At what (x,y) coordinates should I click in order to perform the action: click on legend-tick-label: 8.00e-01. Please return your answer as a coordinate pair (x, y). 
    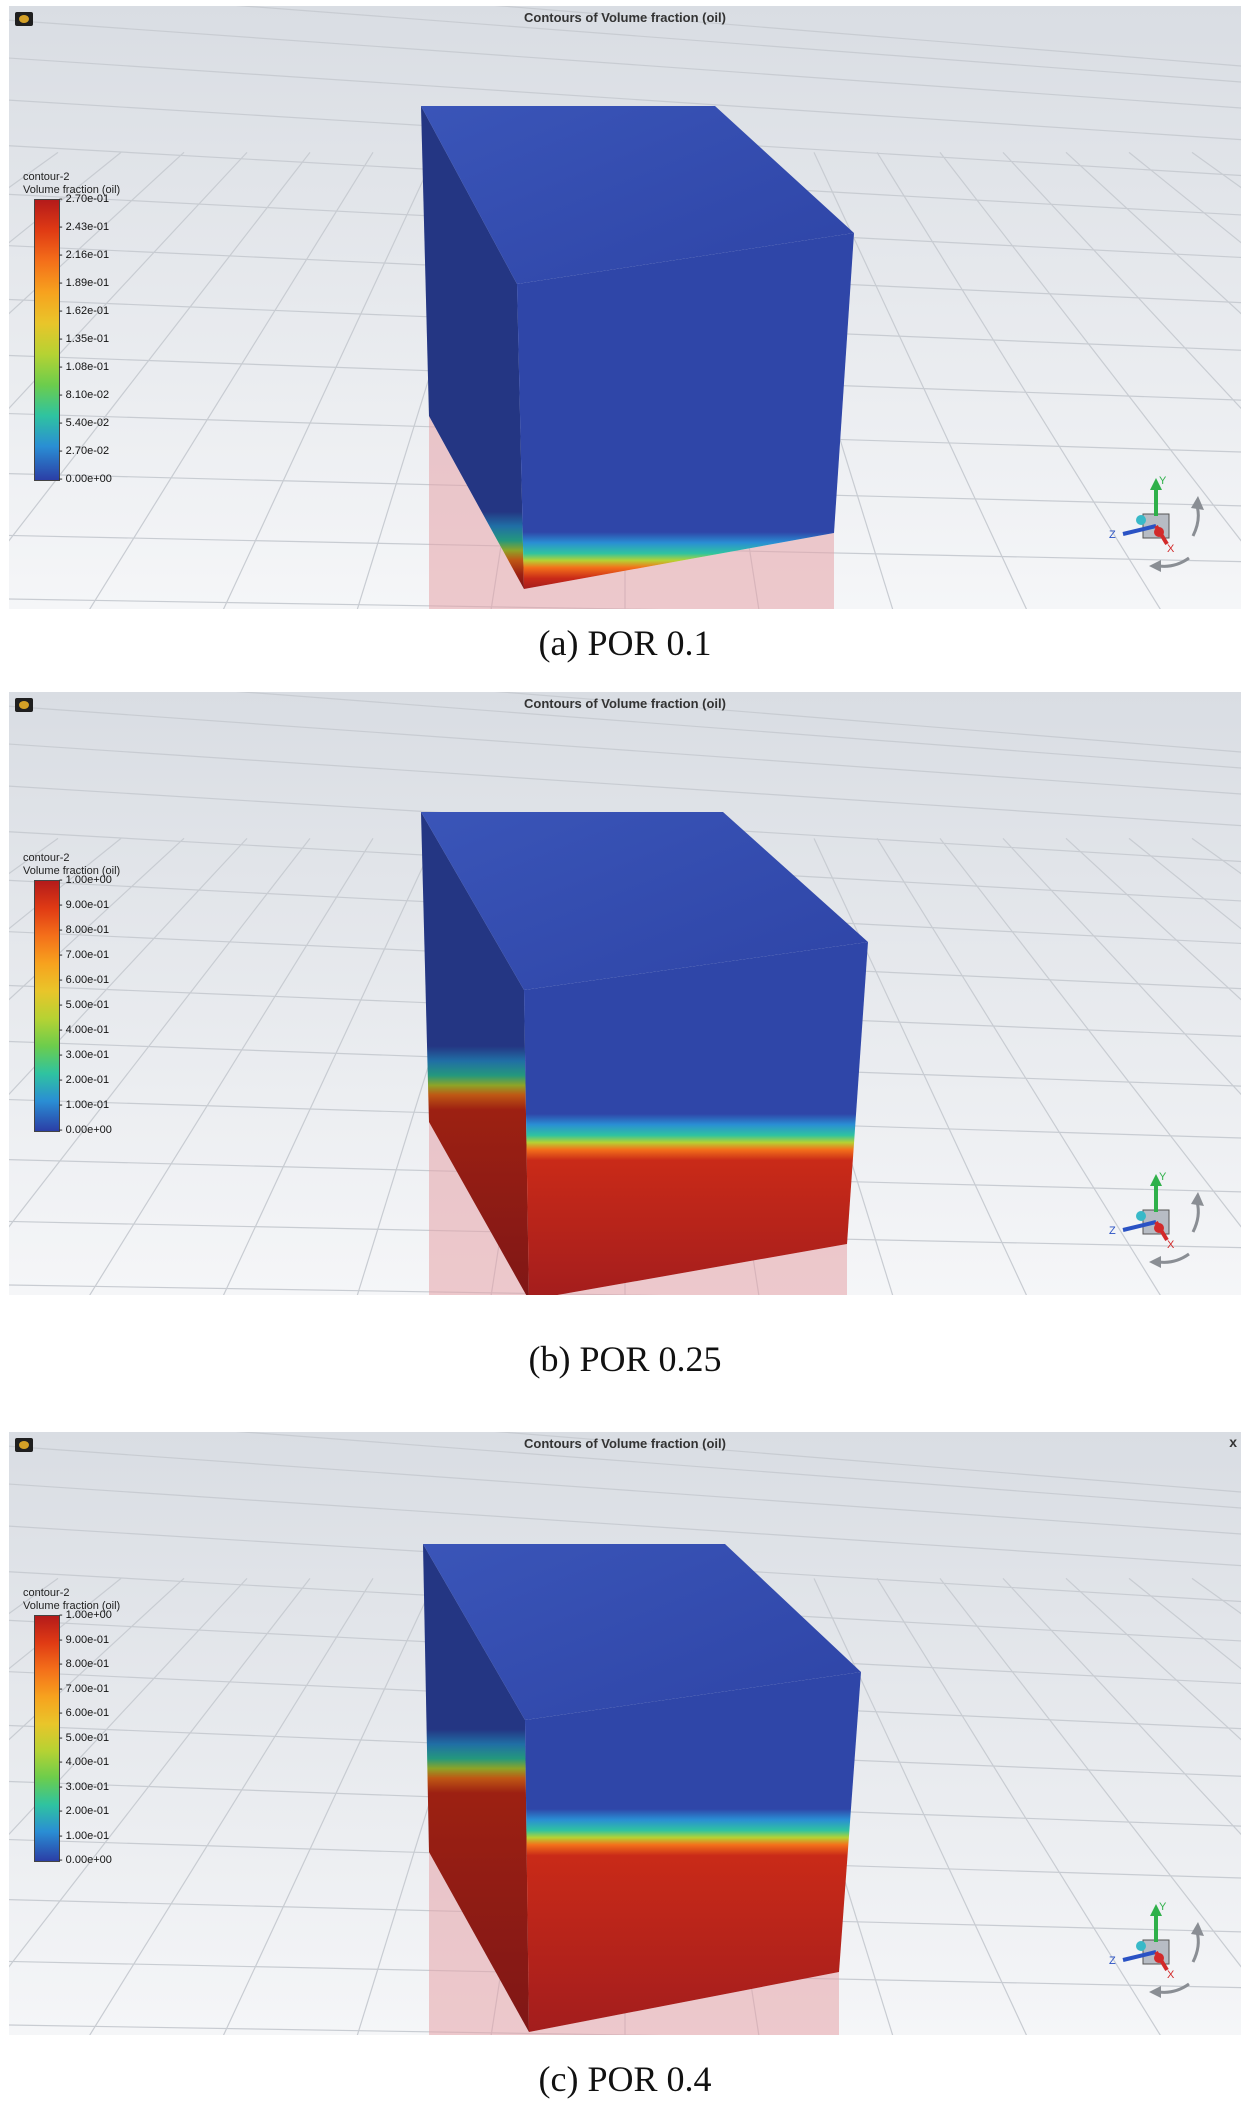
    Looking at the image, I should click on (84, 1664).